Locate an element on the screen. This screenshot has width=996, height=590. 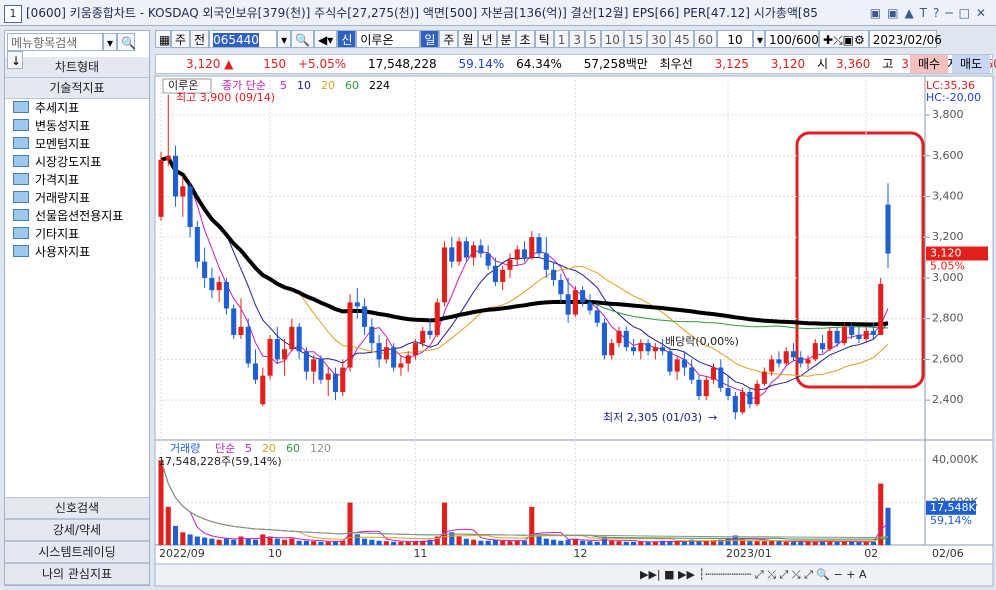
interval-button: 45 is located at coordinates (682, 39).